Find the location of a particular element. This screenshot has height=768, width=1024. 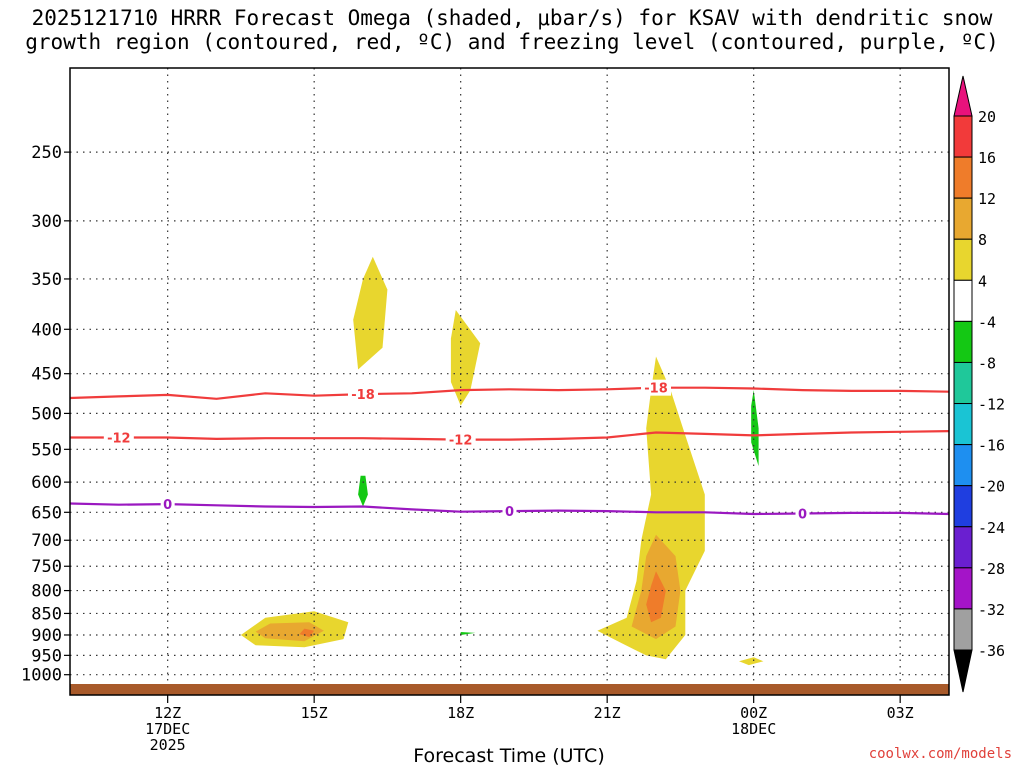

x-tick-label-15Z-0: 15Z is located at coordinates (314, 713).